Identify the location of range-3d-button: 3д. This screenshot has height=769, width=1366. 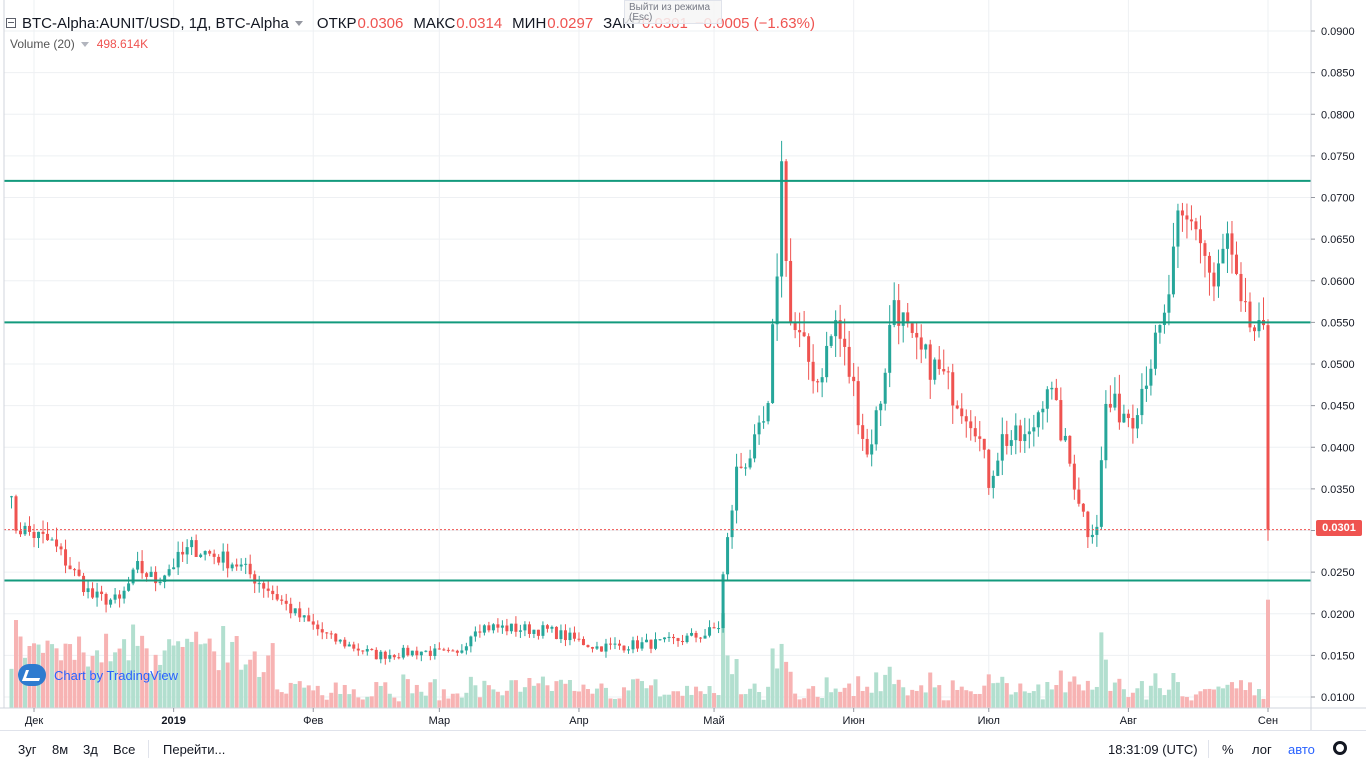
(90, 749).